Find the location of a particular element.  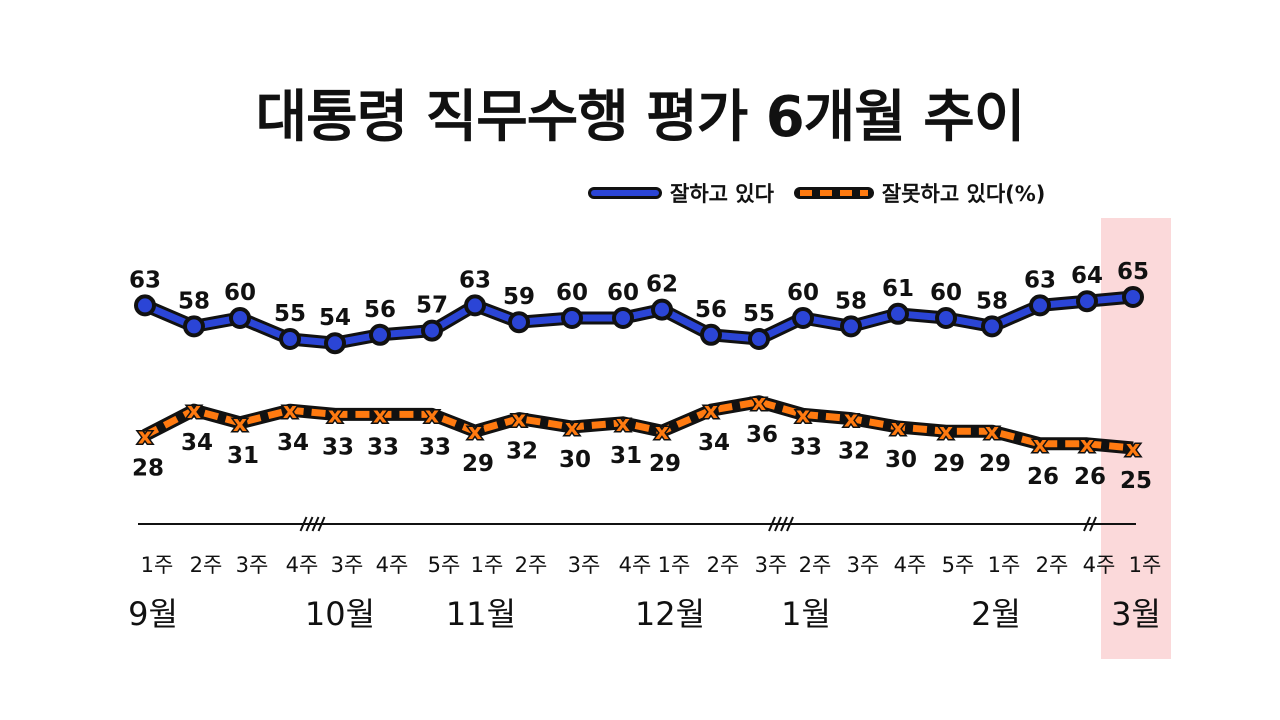

chart-title: 대통령 직무수행 평가 6개월 추이 is located at coordinates (640, 117).